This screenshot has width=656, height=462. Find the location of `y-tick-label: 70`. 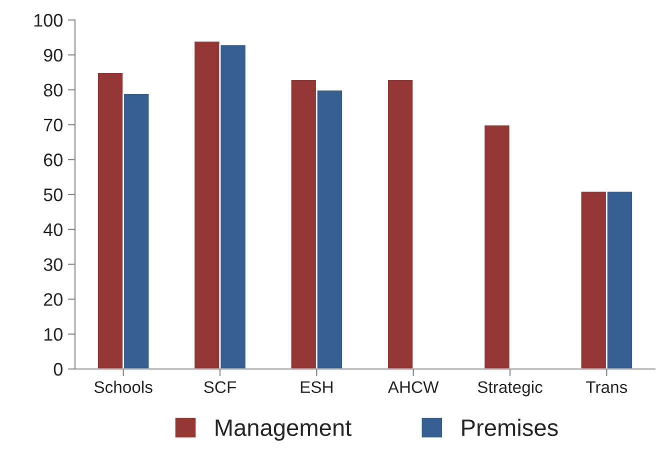

y-tick-label: 70 is located at coordinates (53, 125).